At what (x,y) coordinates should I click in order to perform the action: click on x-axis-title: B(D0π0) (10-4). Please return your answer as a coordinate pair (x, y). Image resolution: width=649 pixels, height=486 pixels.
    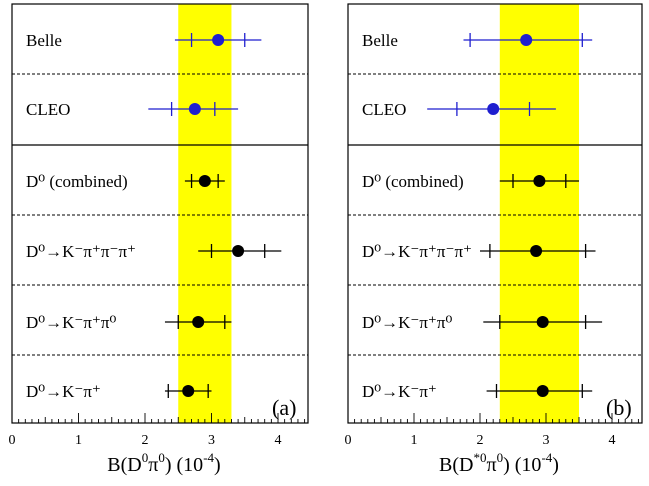
    Looking at the image, I should click on (163, 463).